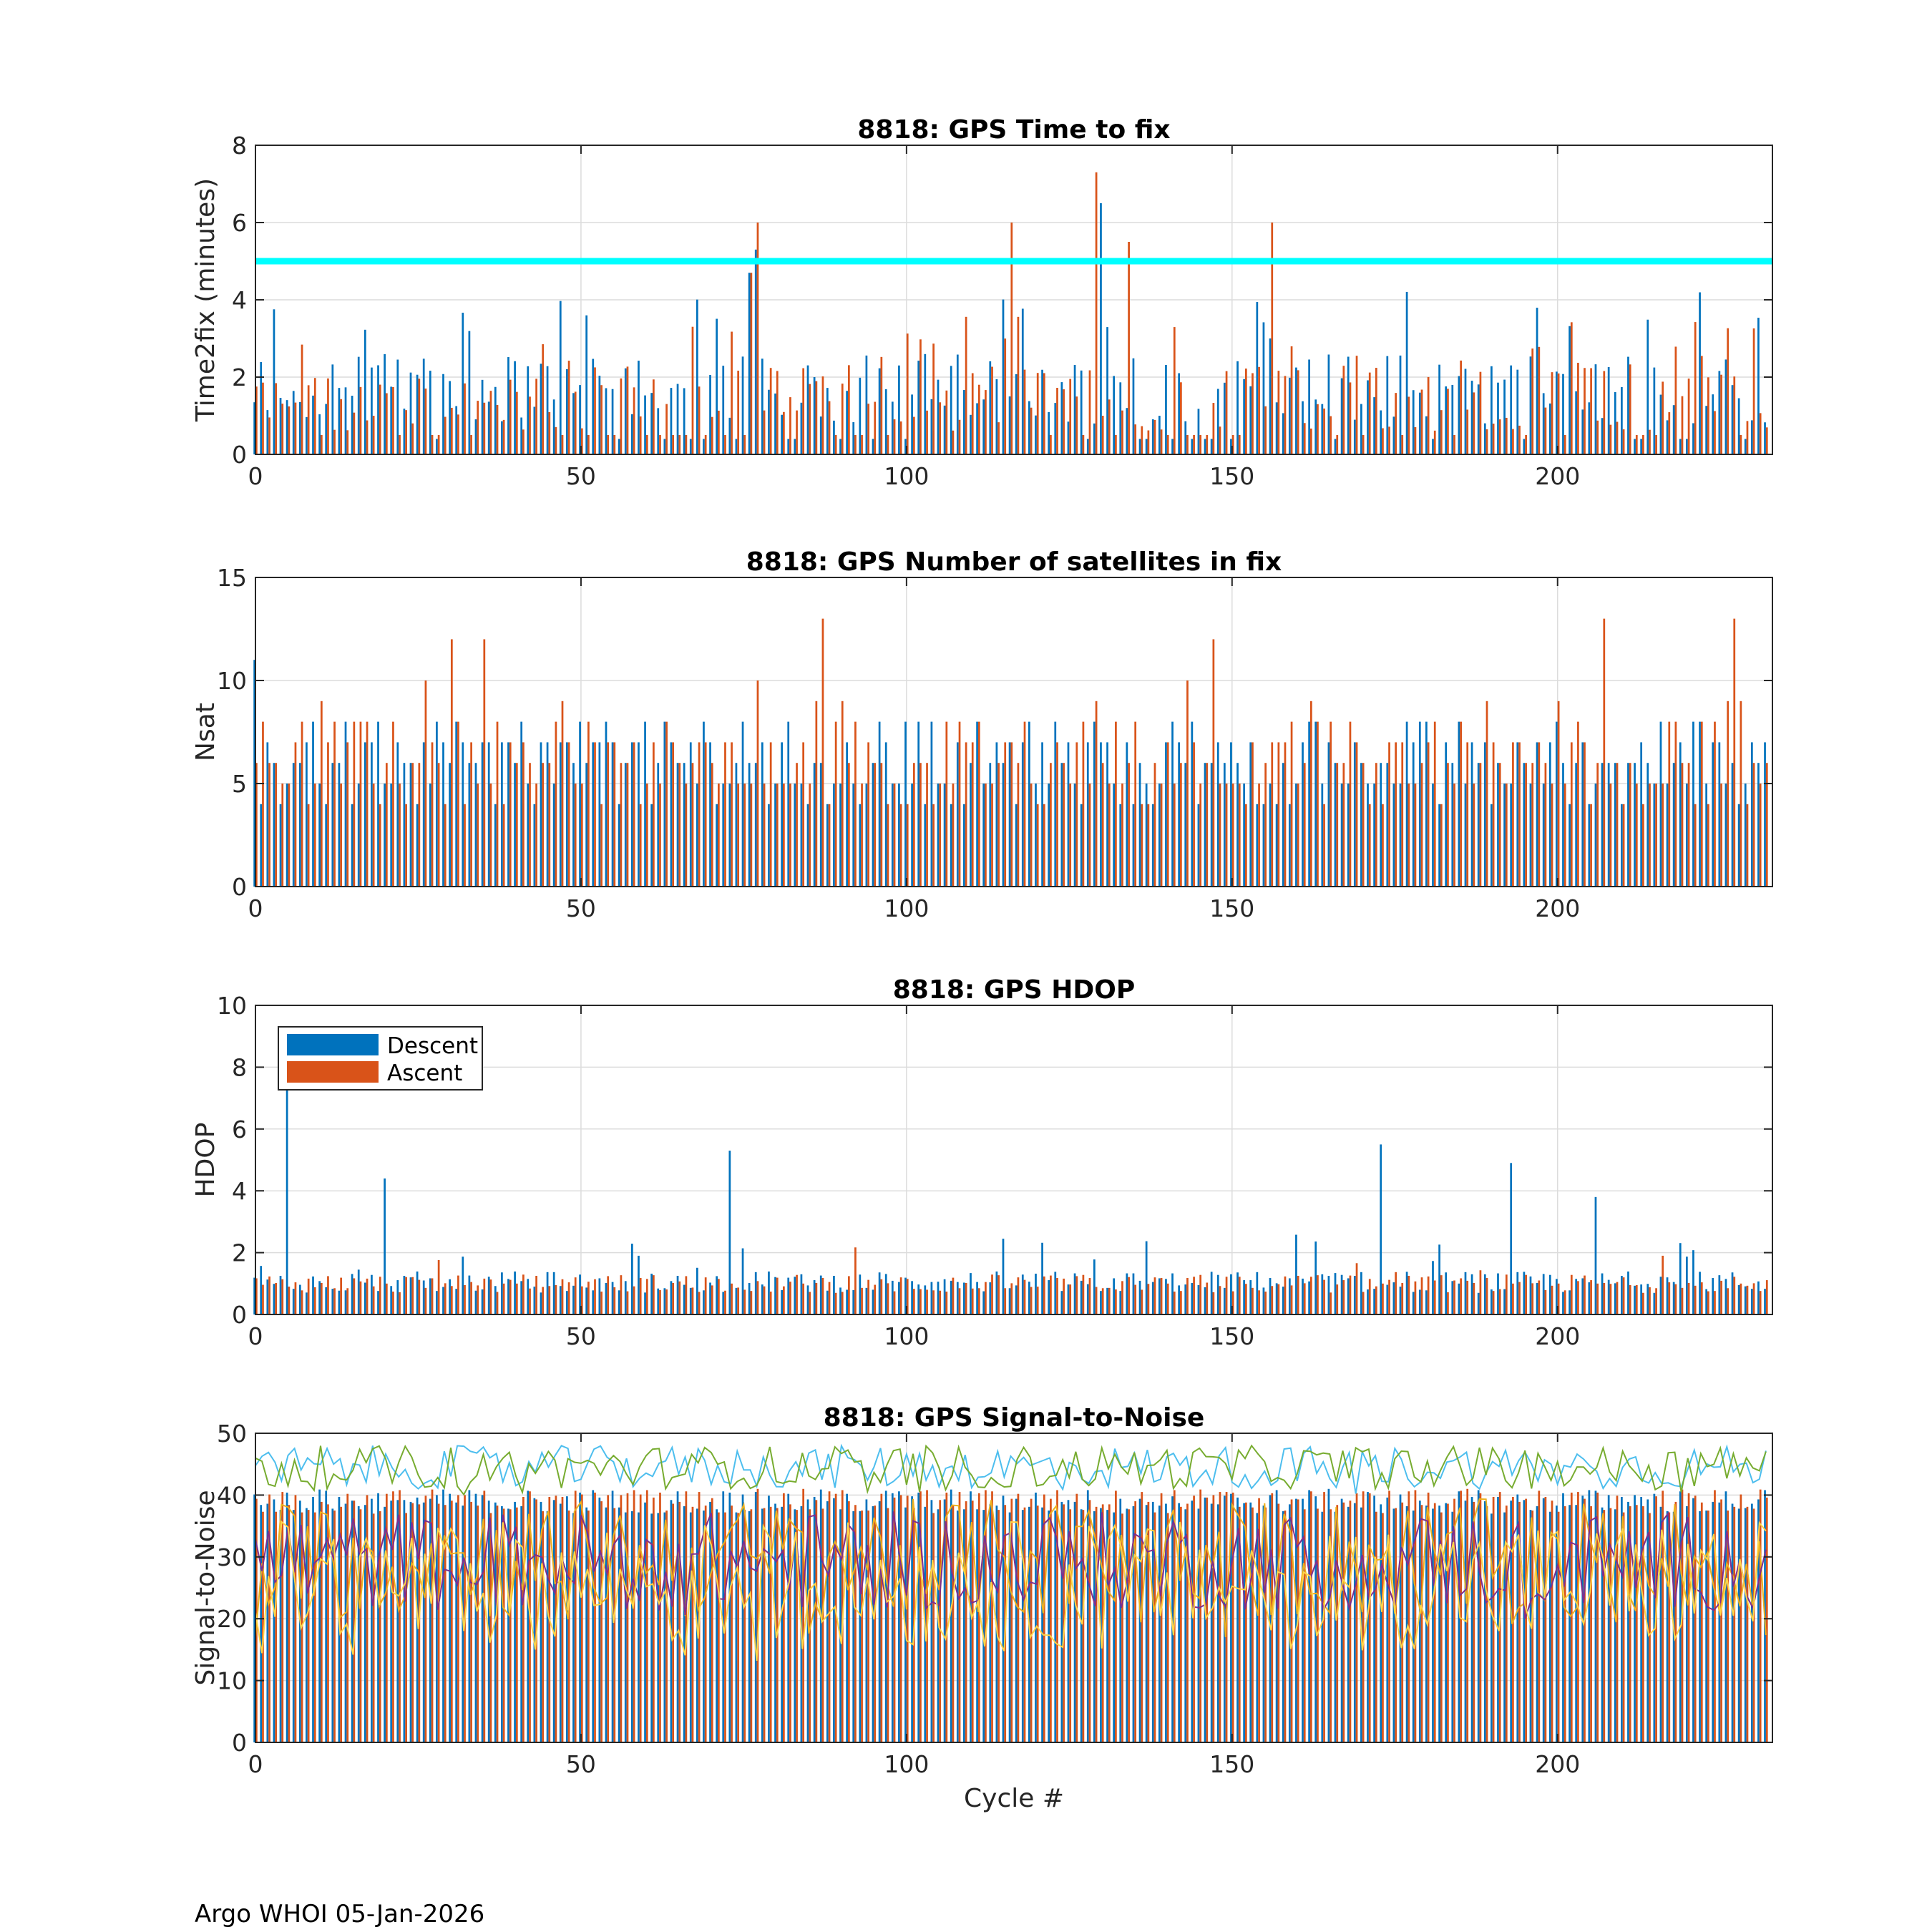  I want to click on y-tick-label: 30, so click(232, 1557).